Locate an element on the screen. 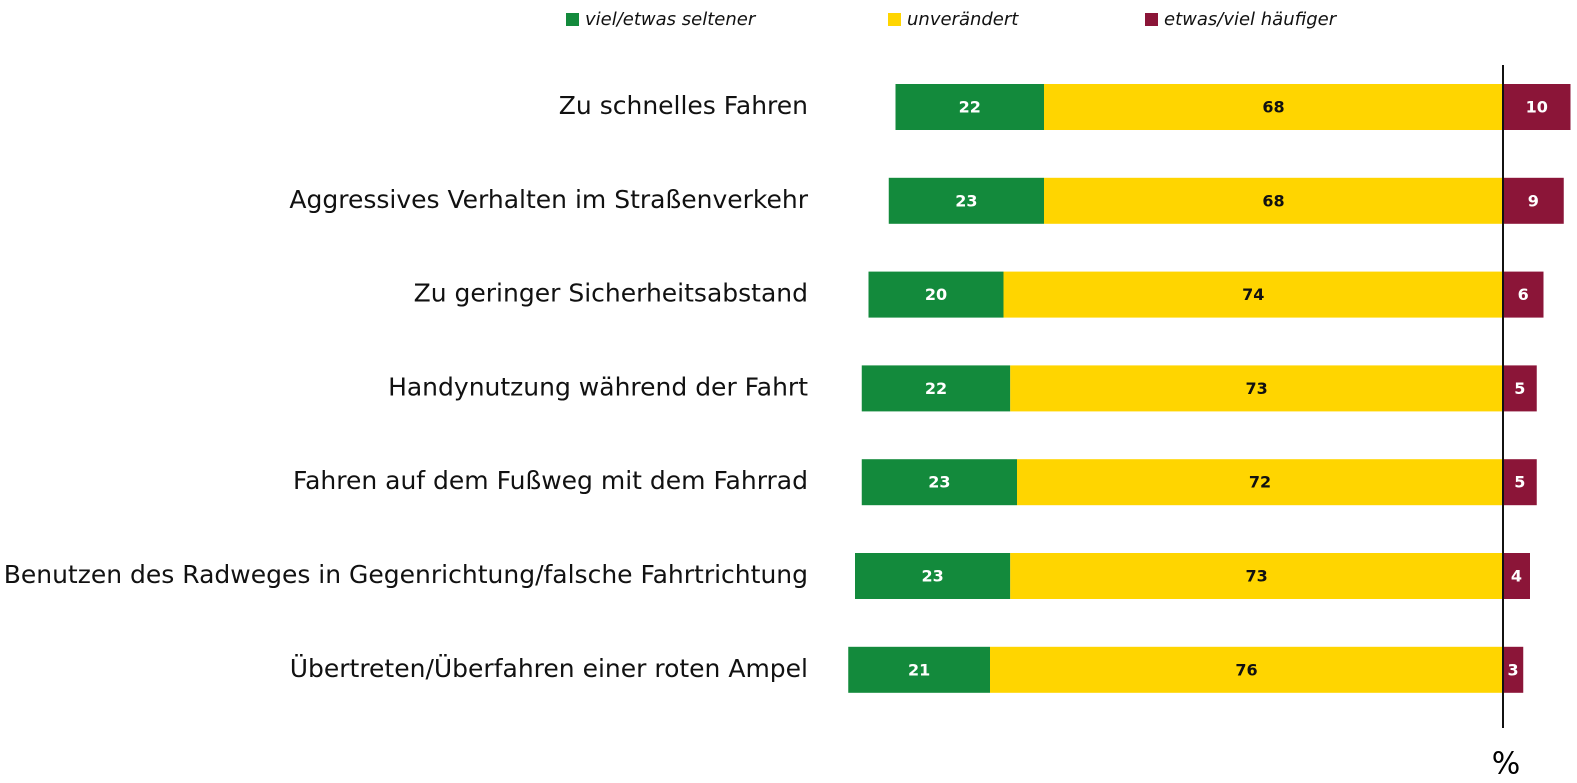 The width and height of the screenshot is (1577, 783). category-label: Fahren auf dem Fußweg mit dem Fahrrad is located at coordinates (550, 480).